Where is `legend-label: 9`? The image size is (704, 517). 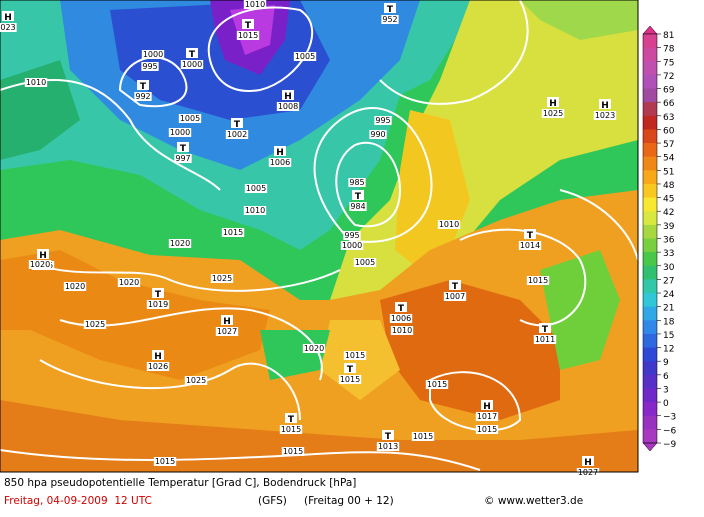
legend-label: 9 is located at coordinates (666, 363).